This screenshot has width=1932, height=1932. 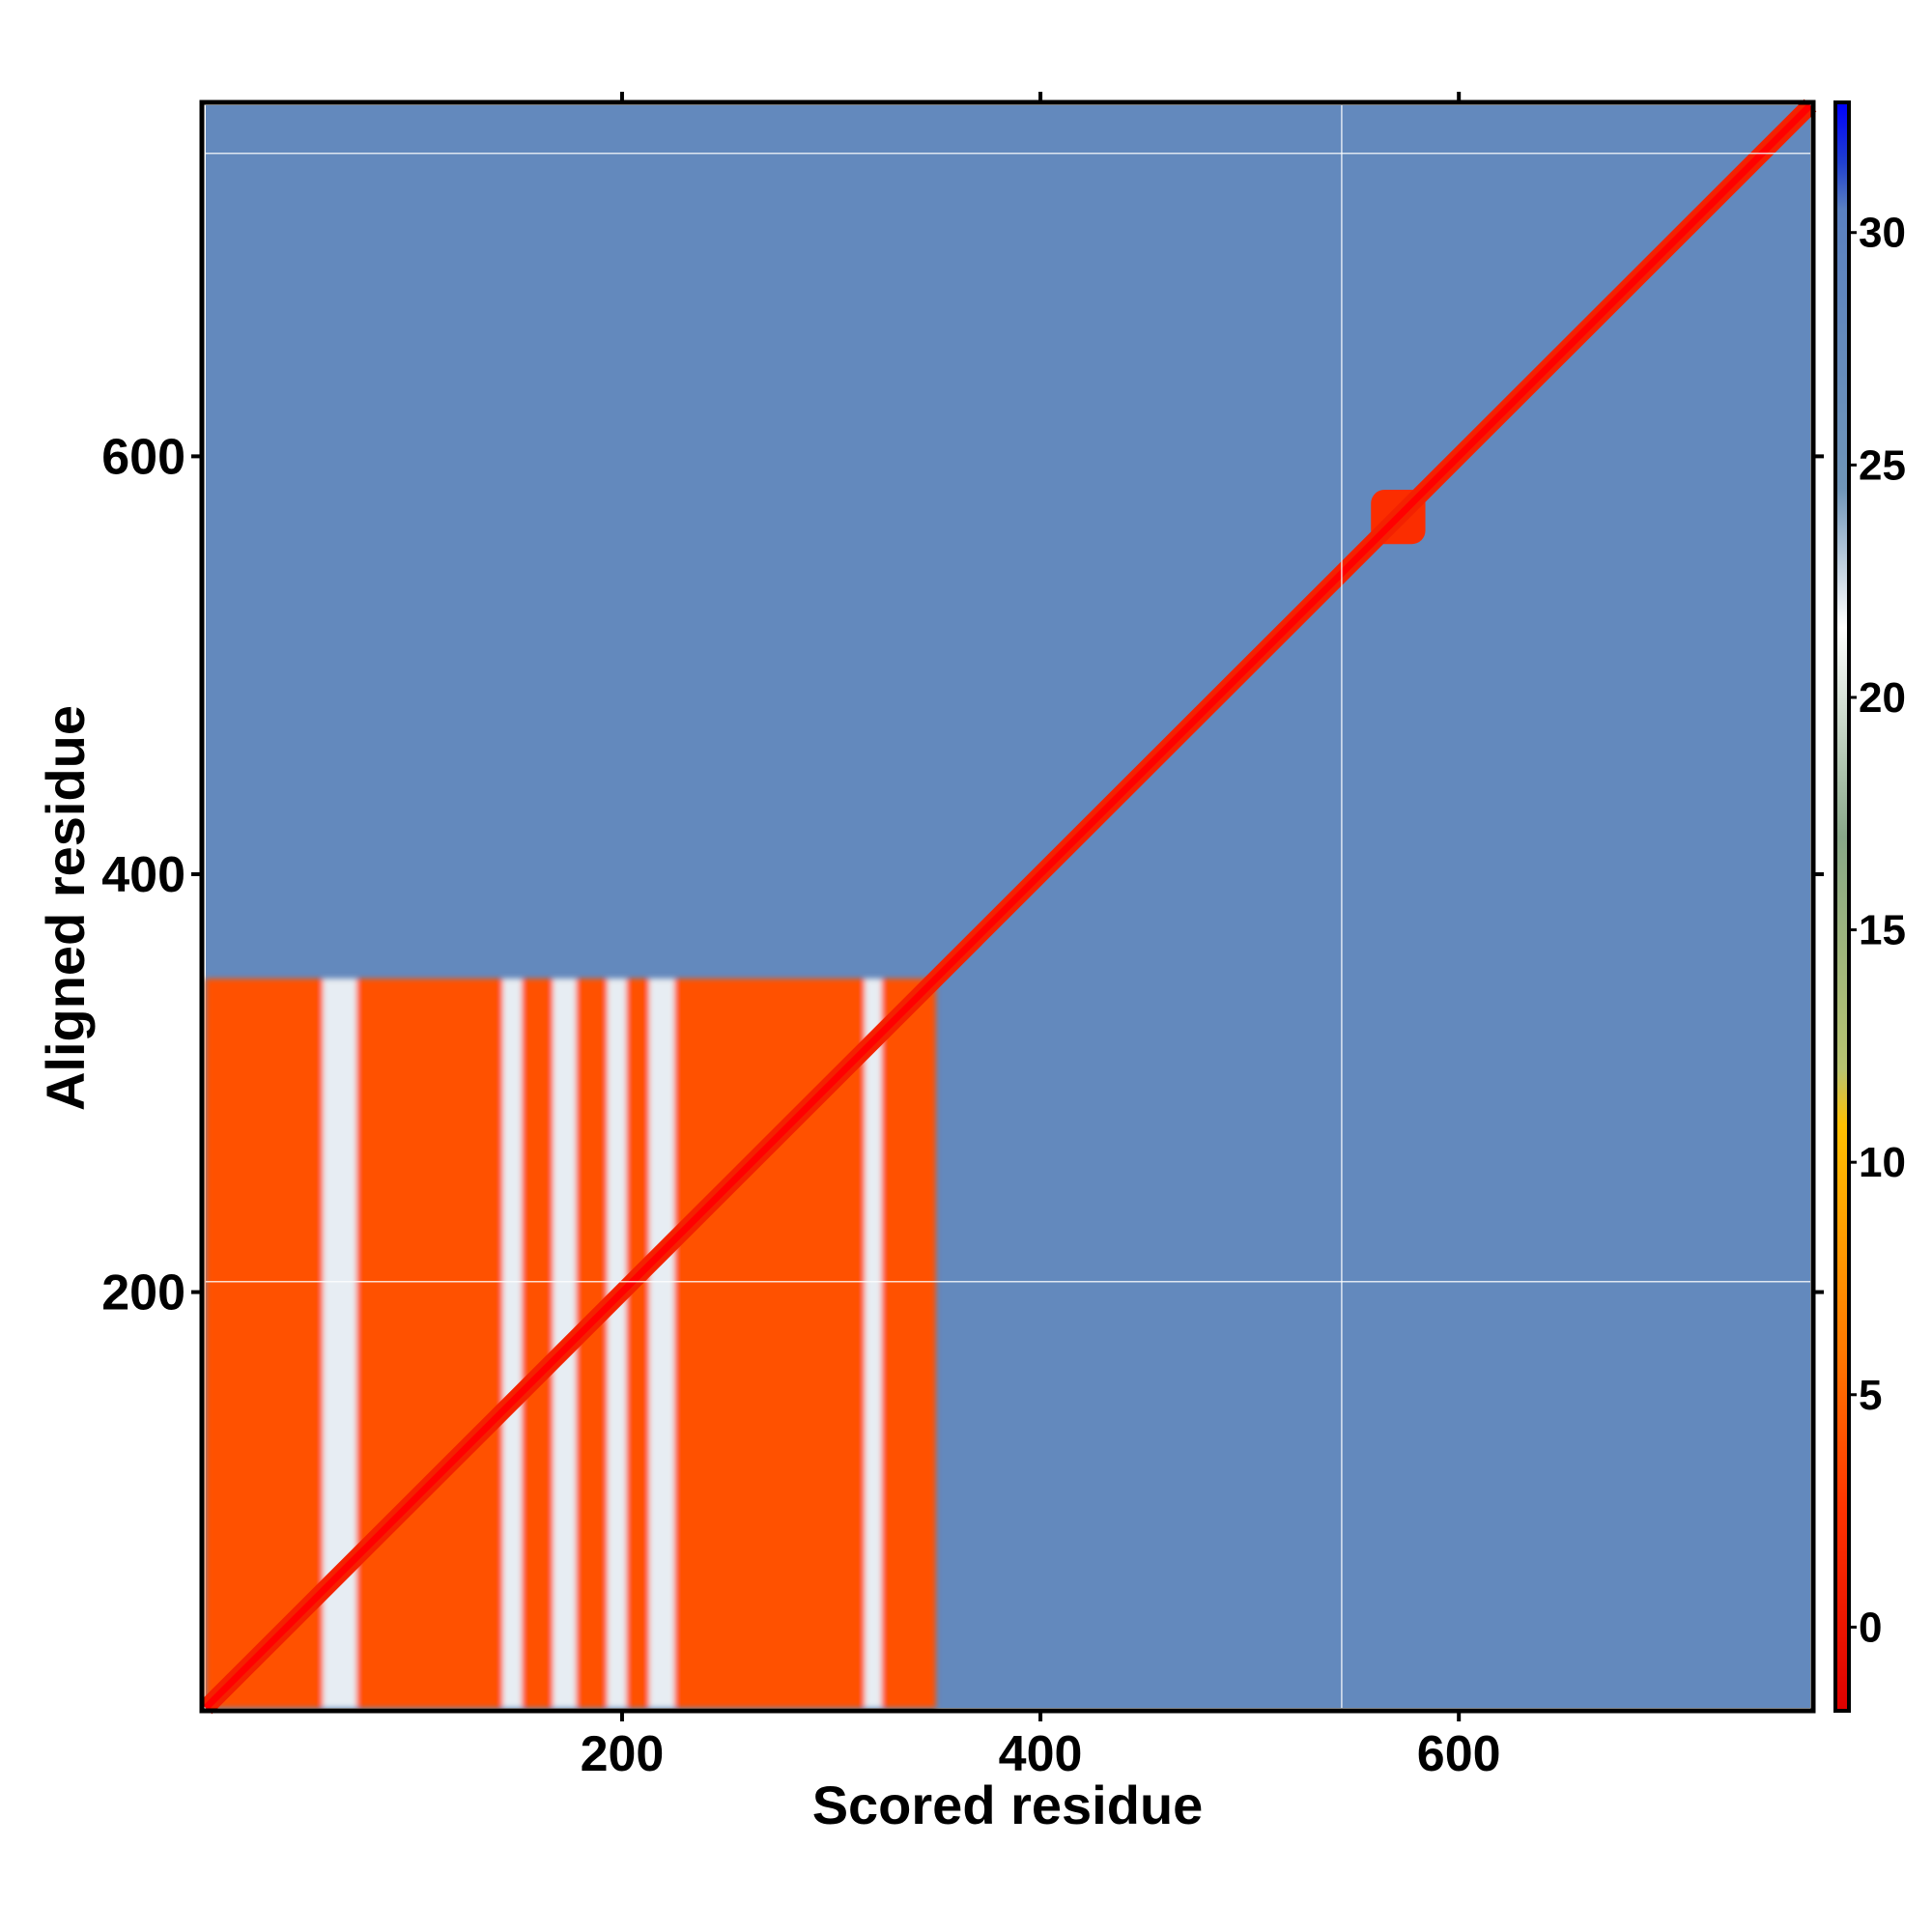 What do you see at coordinates (1882, 465) in the screenshot?
I see `colorbar-tick-label: 25` at bounding box center [1882, 465].